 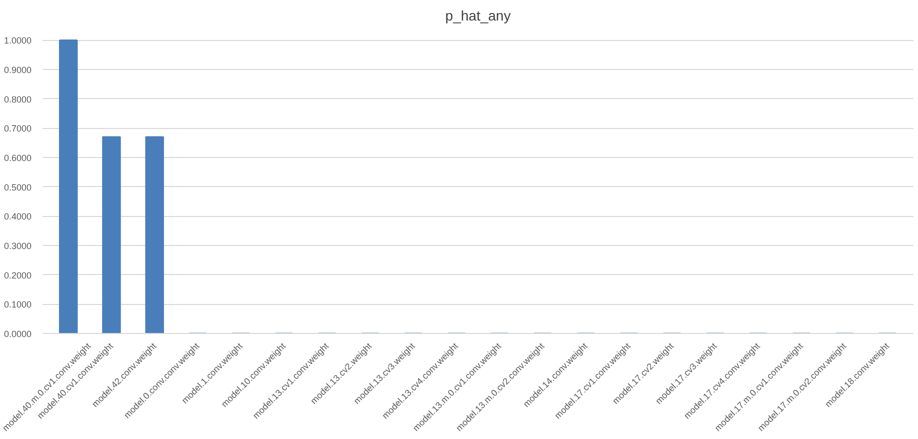 What do you see at coordinates (18, 217) in the screenshot?
I see `y-tick-label: 0.4000` at bounding box center [18, 217].